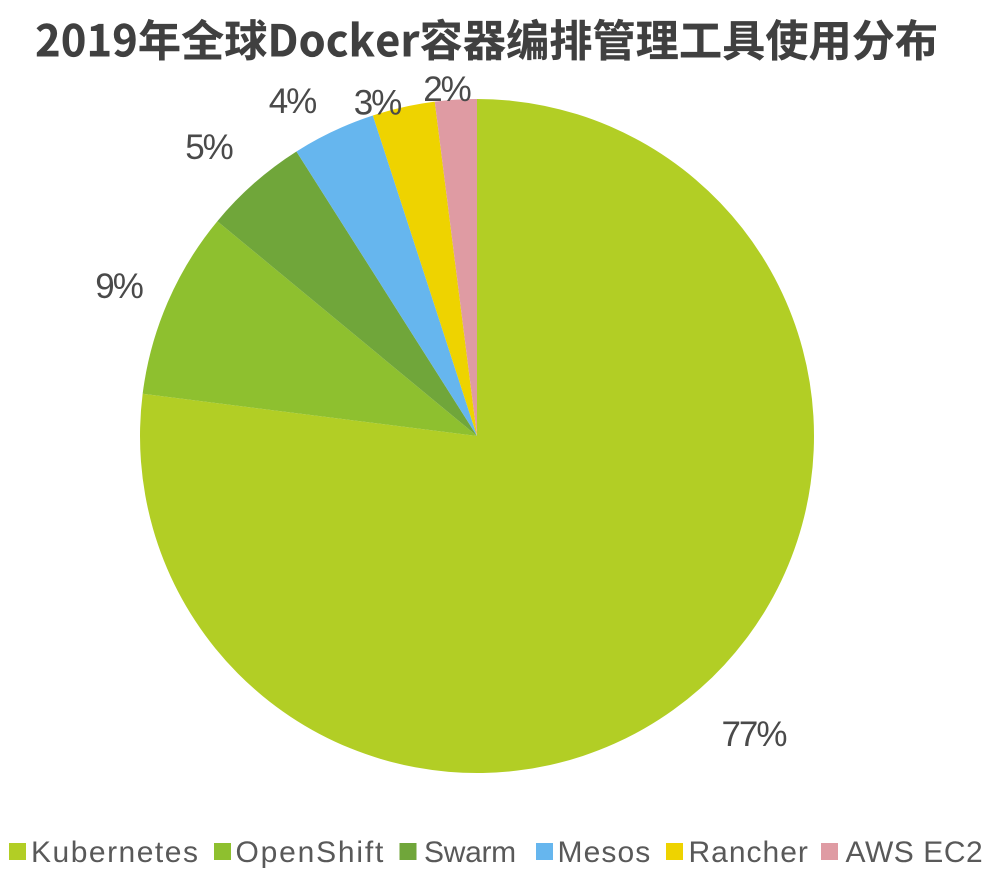 The image size is (988, 884). What do you see at coordinates (749, 852) in the screenshot?
I see `svg-text: Rancher` at bounding box center [749, 852].